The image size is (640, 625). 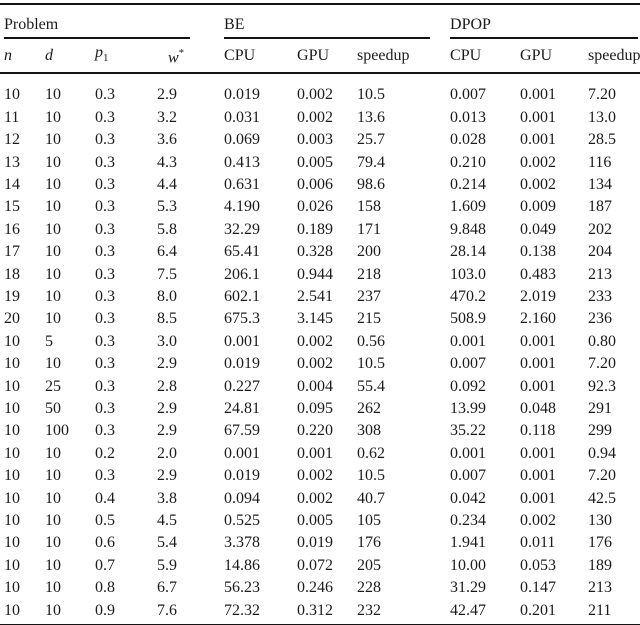 I want to click on cell-be-cpu: 0.031, so click(x=242, y=117).